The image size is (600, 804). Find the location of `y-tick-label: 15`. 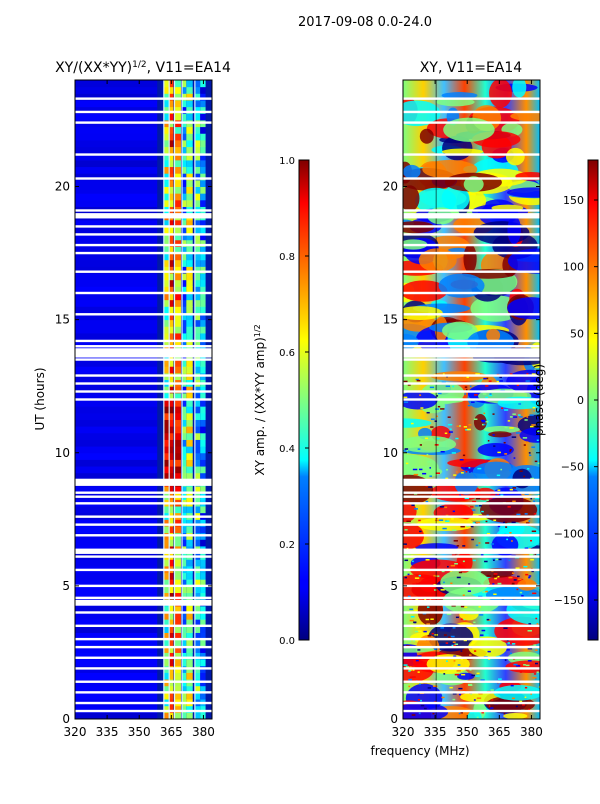

y-tick-label: 15 is located at coordinates (62, 320).